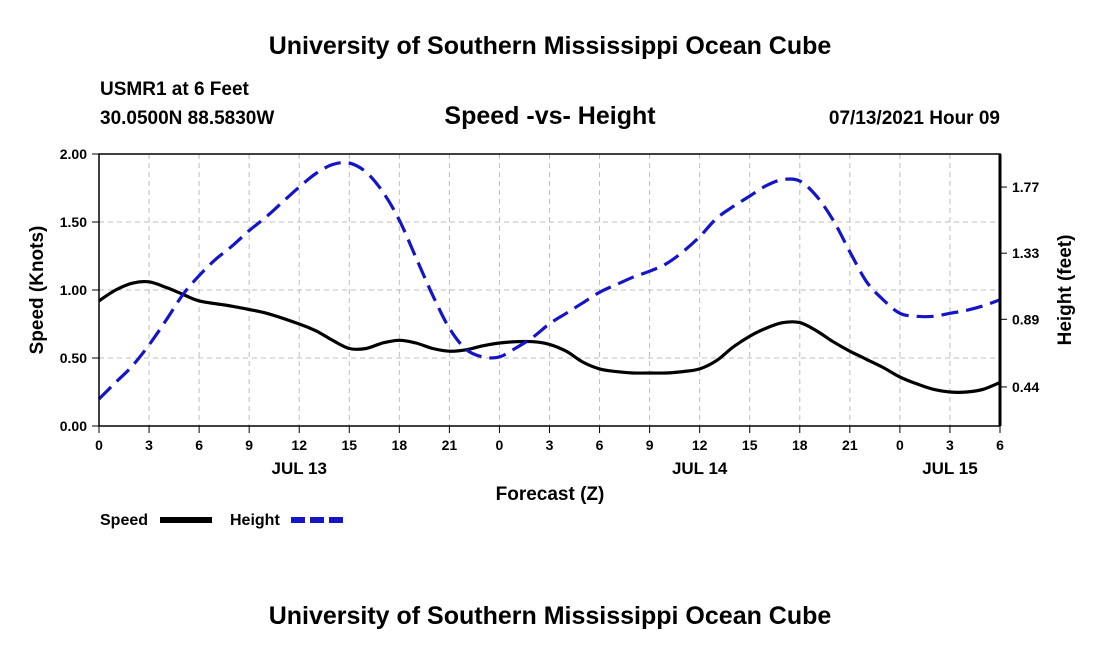 The height and width of the screenshot is (650, 1100). What do you see at coordinates (549, 336) in the screenshot?
I see `series-line-speed` at bounding box center [549, 336].